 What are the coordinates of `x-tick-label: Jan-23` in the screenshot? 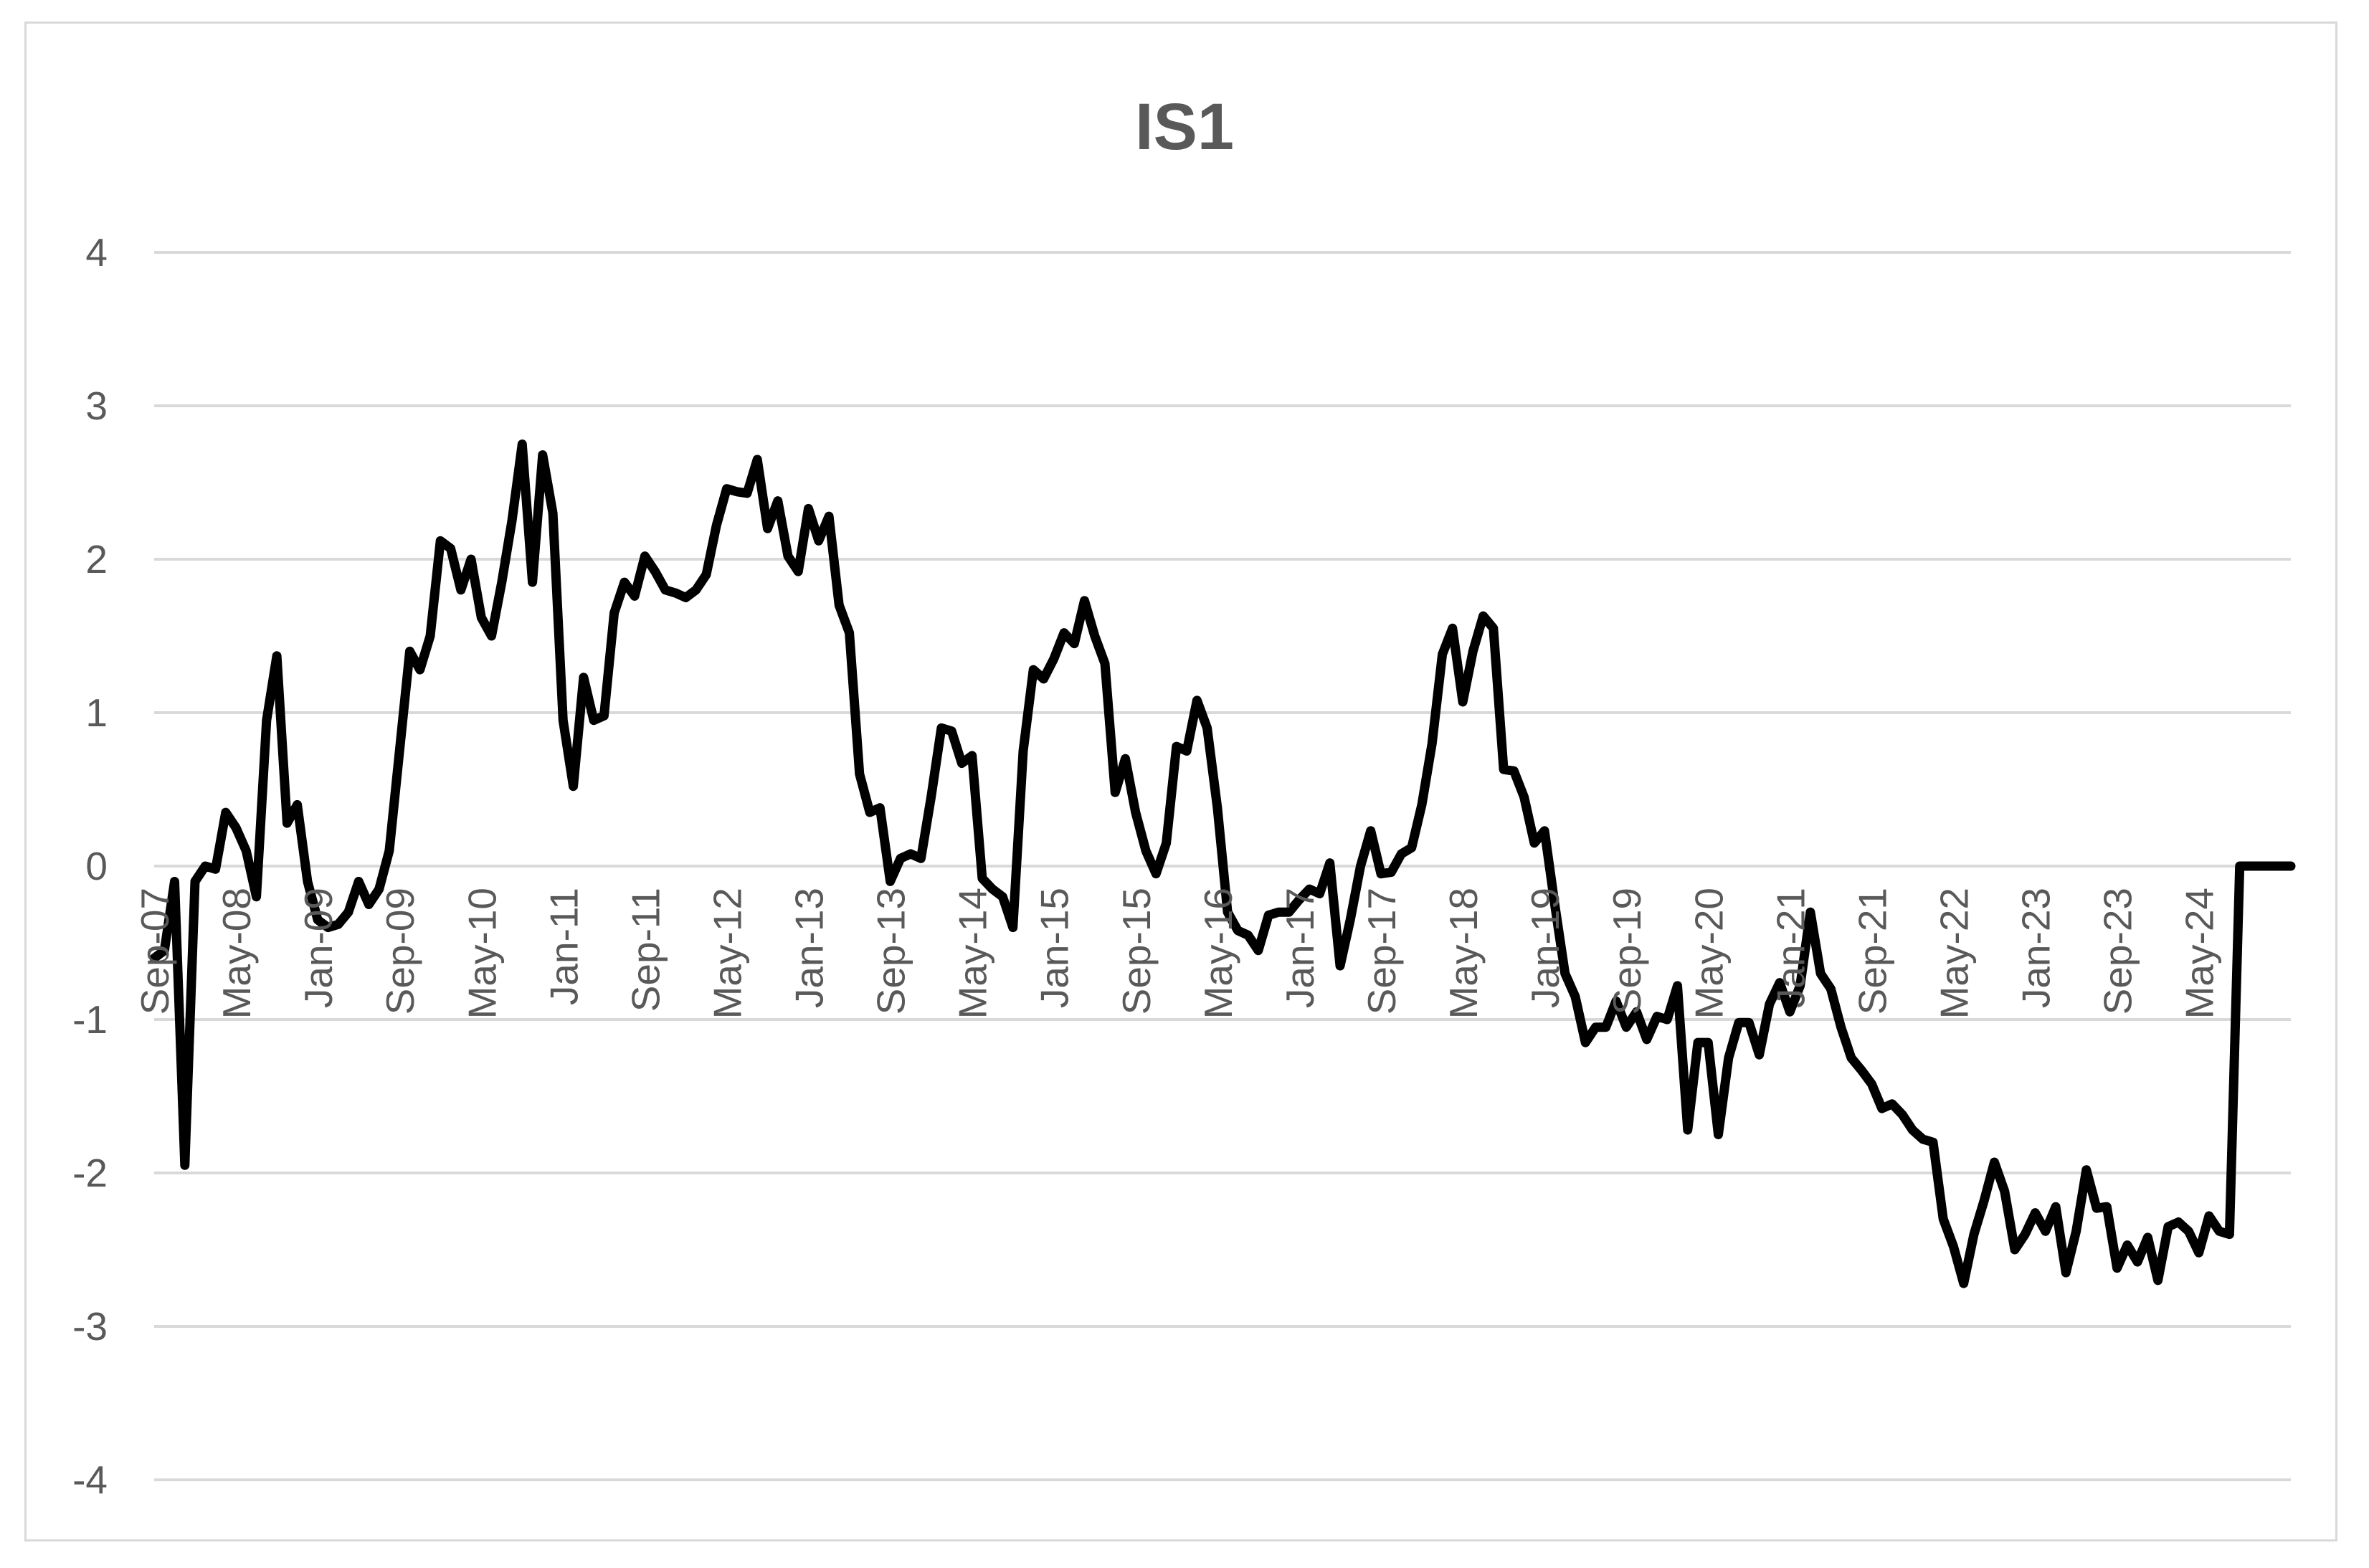 It's located at (2036, 948).